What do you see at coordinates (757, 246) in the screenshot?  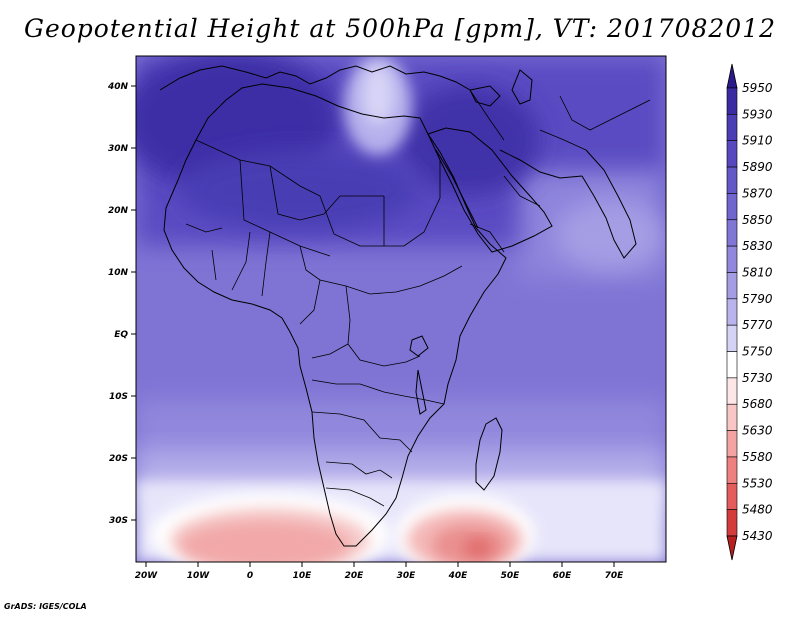 I see `colorbar-label: 5830` at bounding box center [757, 246].